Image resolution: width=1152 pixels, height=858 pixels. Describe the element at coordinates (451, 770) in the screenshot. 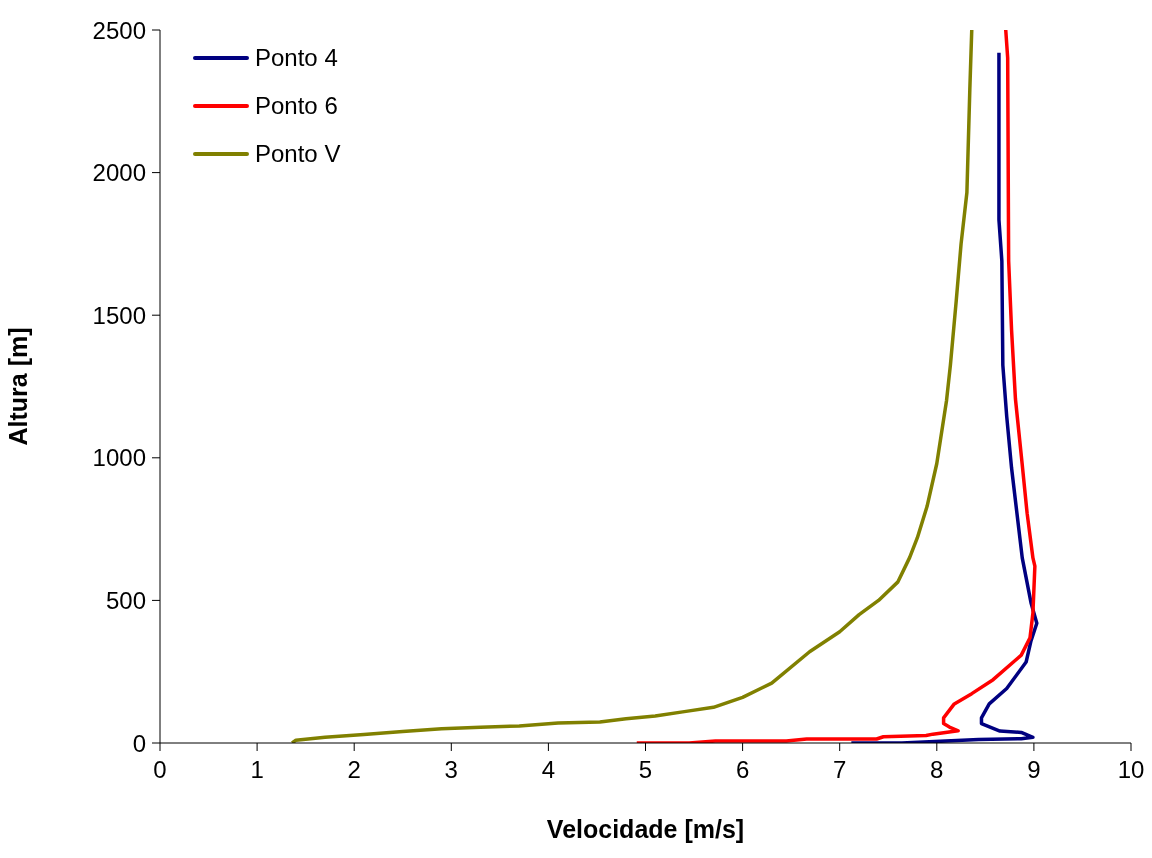

I see `x-tick-label: 3` at that location.